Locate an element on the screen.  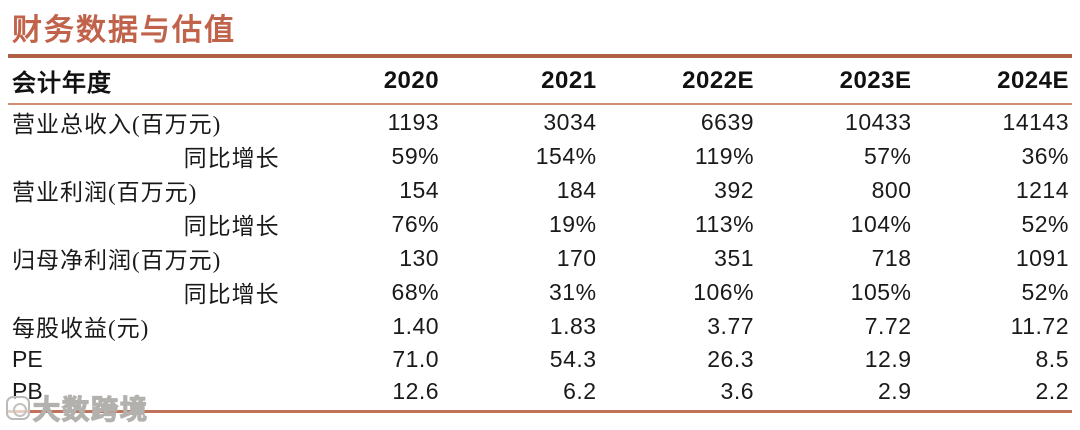
cell-value: 76% is located at coordinates (415, 223).